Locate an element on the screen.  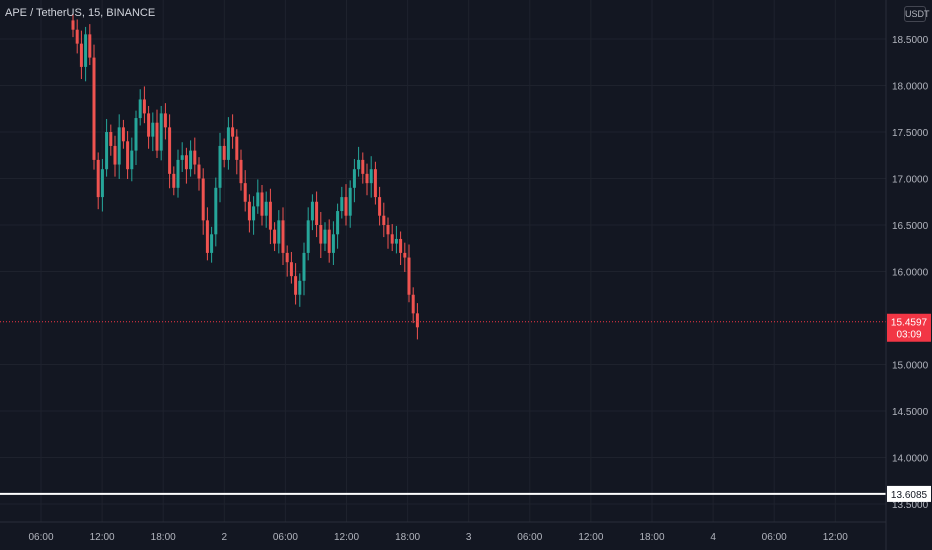
y-tick-label: 14.0000 is located at coordinates (910, 459).